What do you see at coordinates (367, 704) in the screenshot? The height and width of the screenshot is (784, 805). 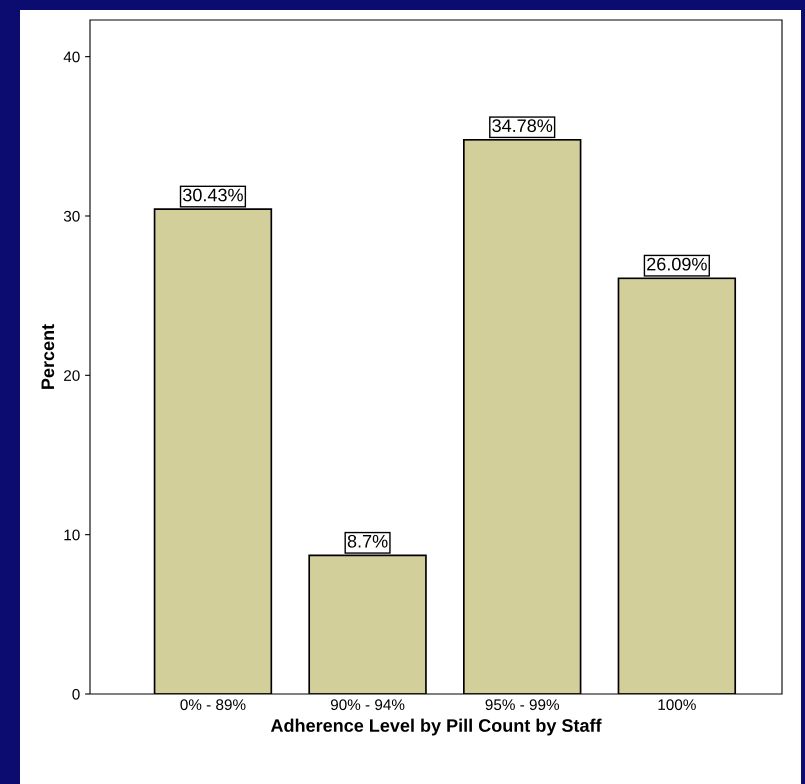 I see `x-tick-label: 90% - 94%` at bounding box center [367, 704].